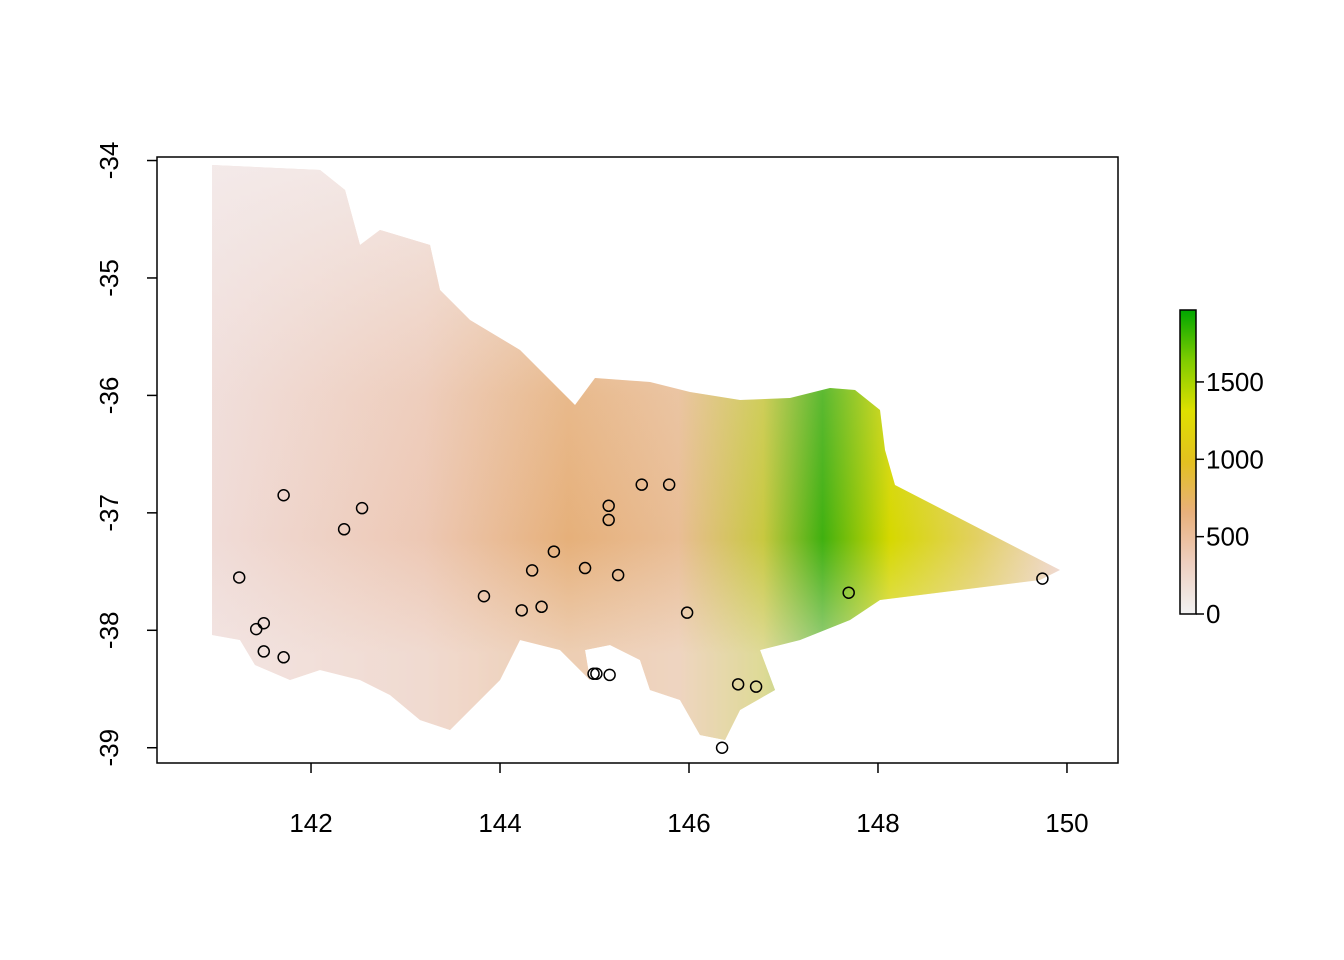 The width and height of the screenshot is (1344, 960). I want to click on colorbar-tick-label: 500, so click(1227, 537).